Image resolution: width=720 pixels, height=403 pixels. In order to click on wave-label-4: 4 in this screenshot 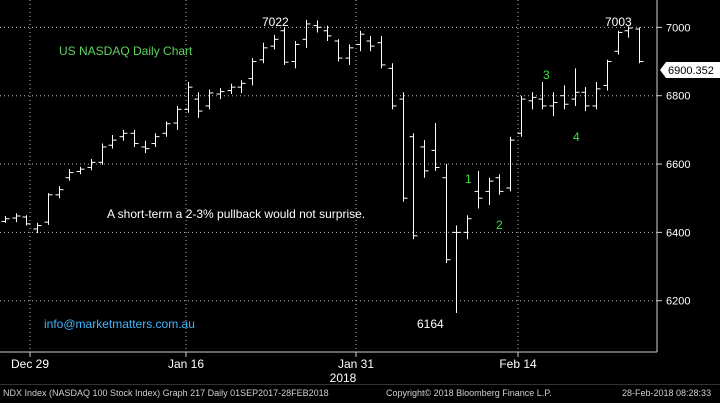, I will do `click(576, 137)`.